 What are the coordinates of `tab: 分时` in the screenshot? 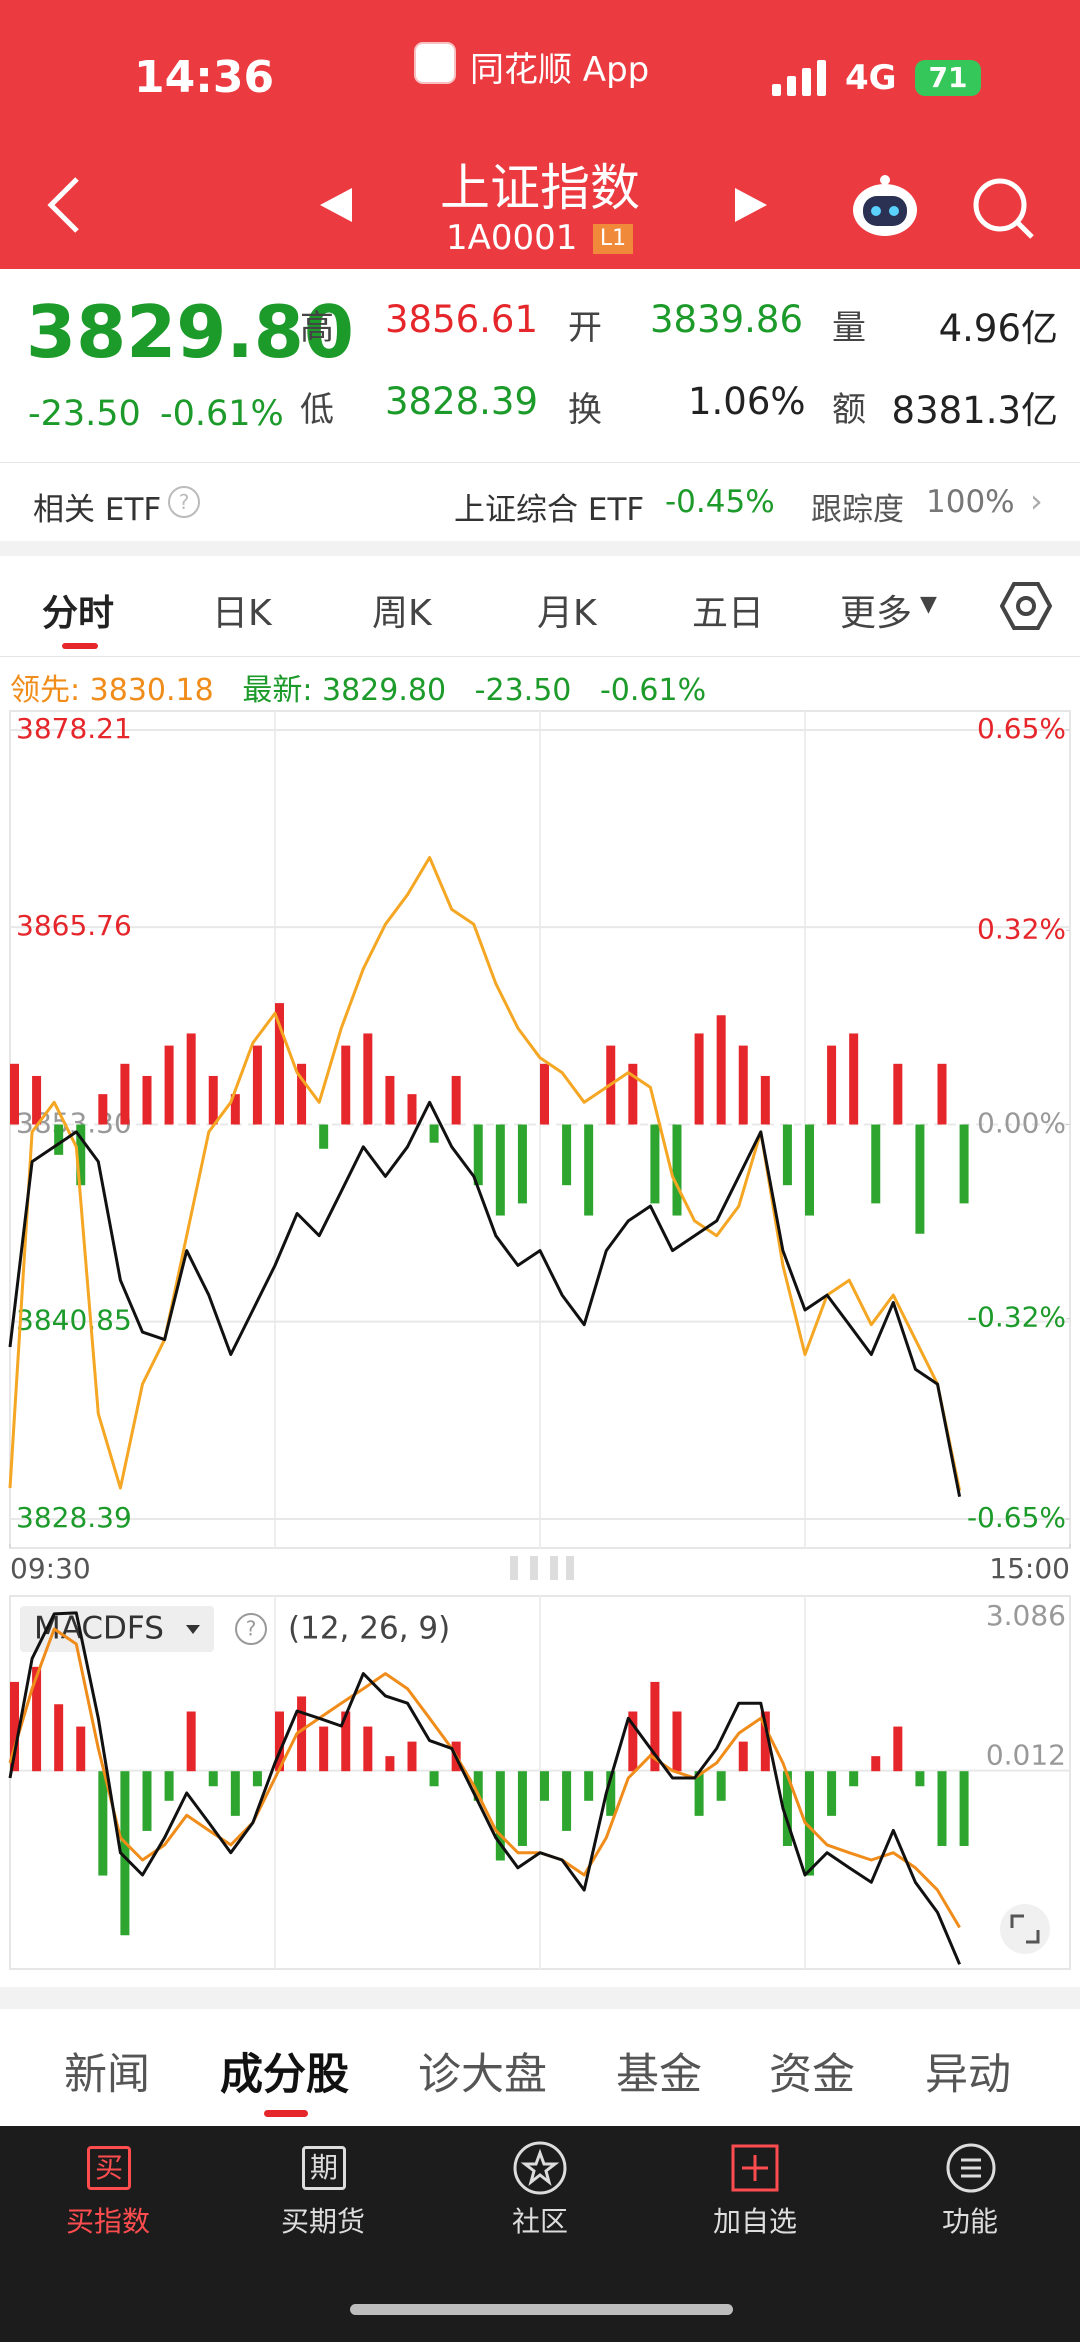 It's located at (78, 613).